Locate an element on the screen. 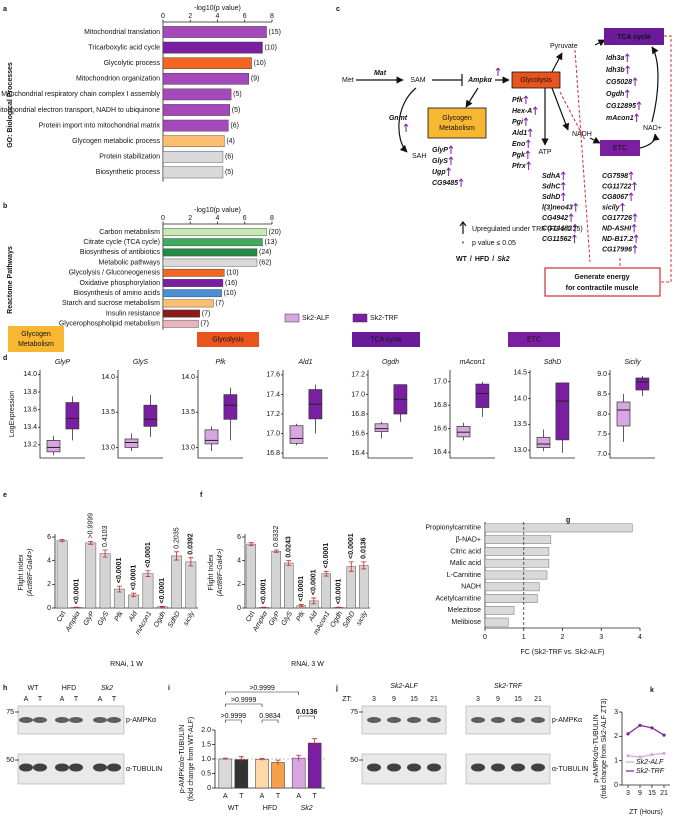  y-tick-label: 9.0 is located at coordinates (602, 374).